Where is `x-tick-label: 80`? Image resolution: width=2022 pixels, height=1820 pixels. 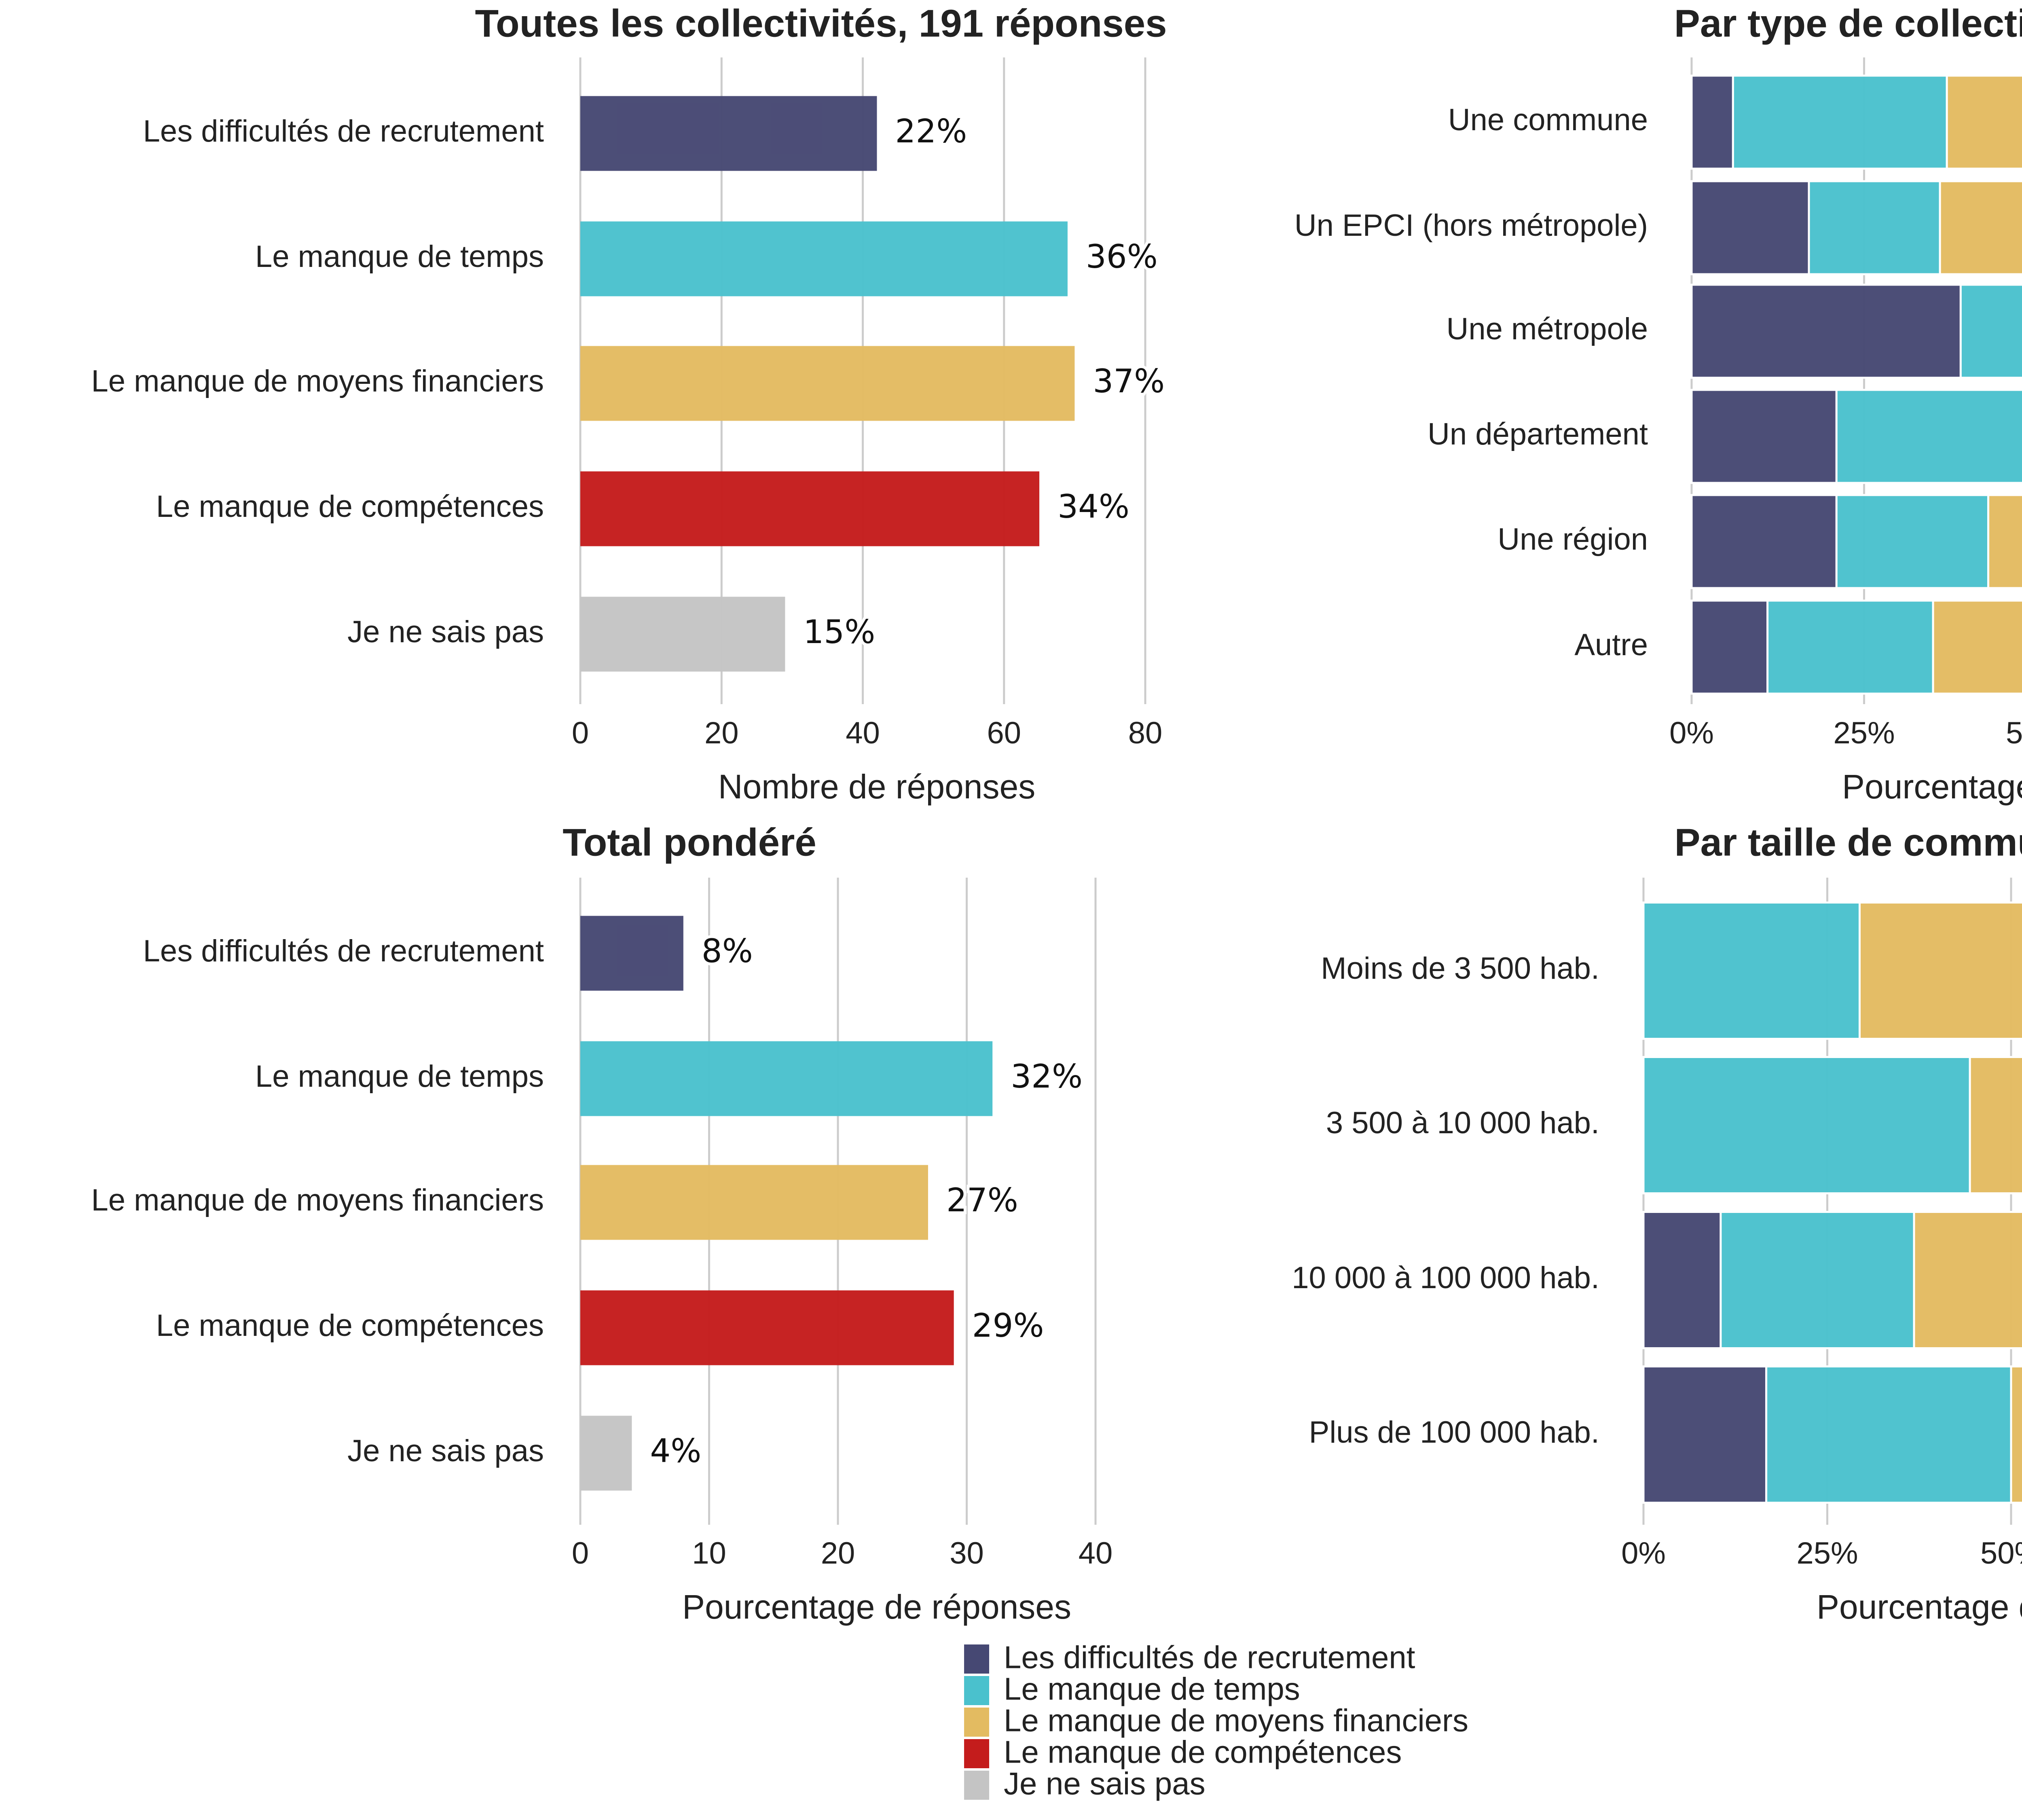
x-tick-label: 80 is located at coordinates (1145, 733).